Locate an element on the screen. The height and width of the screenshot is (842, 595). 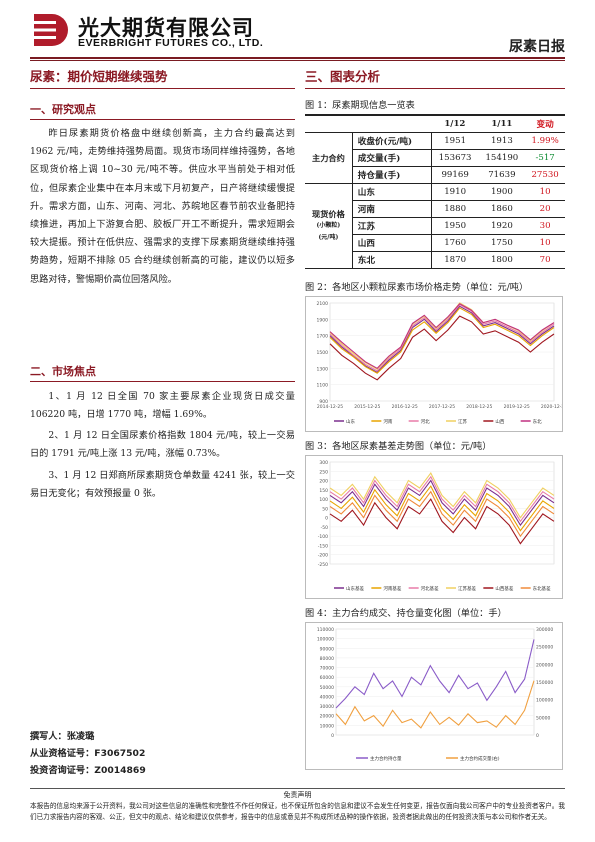
x-tick-label: 2017-12-25 is located at coordinates (442, 407).